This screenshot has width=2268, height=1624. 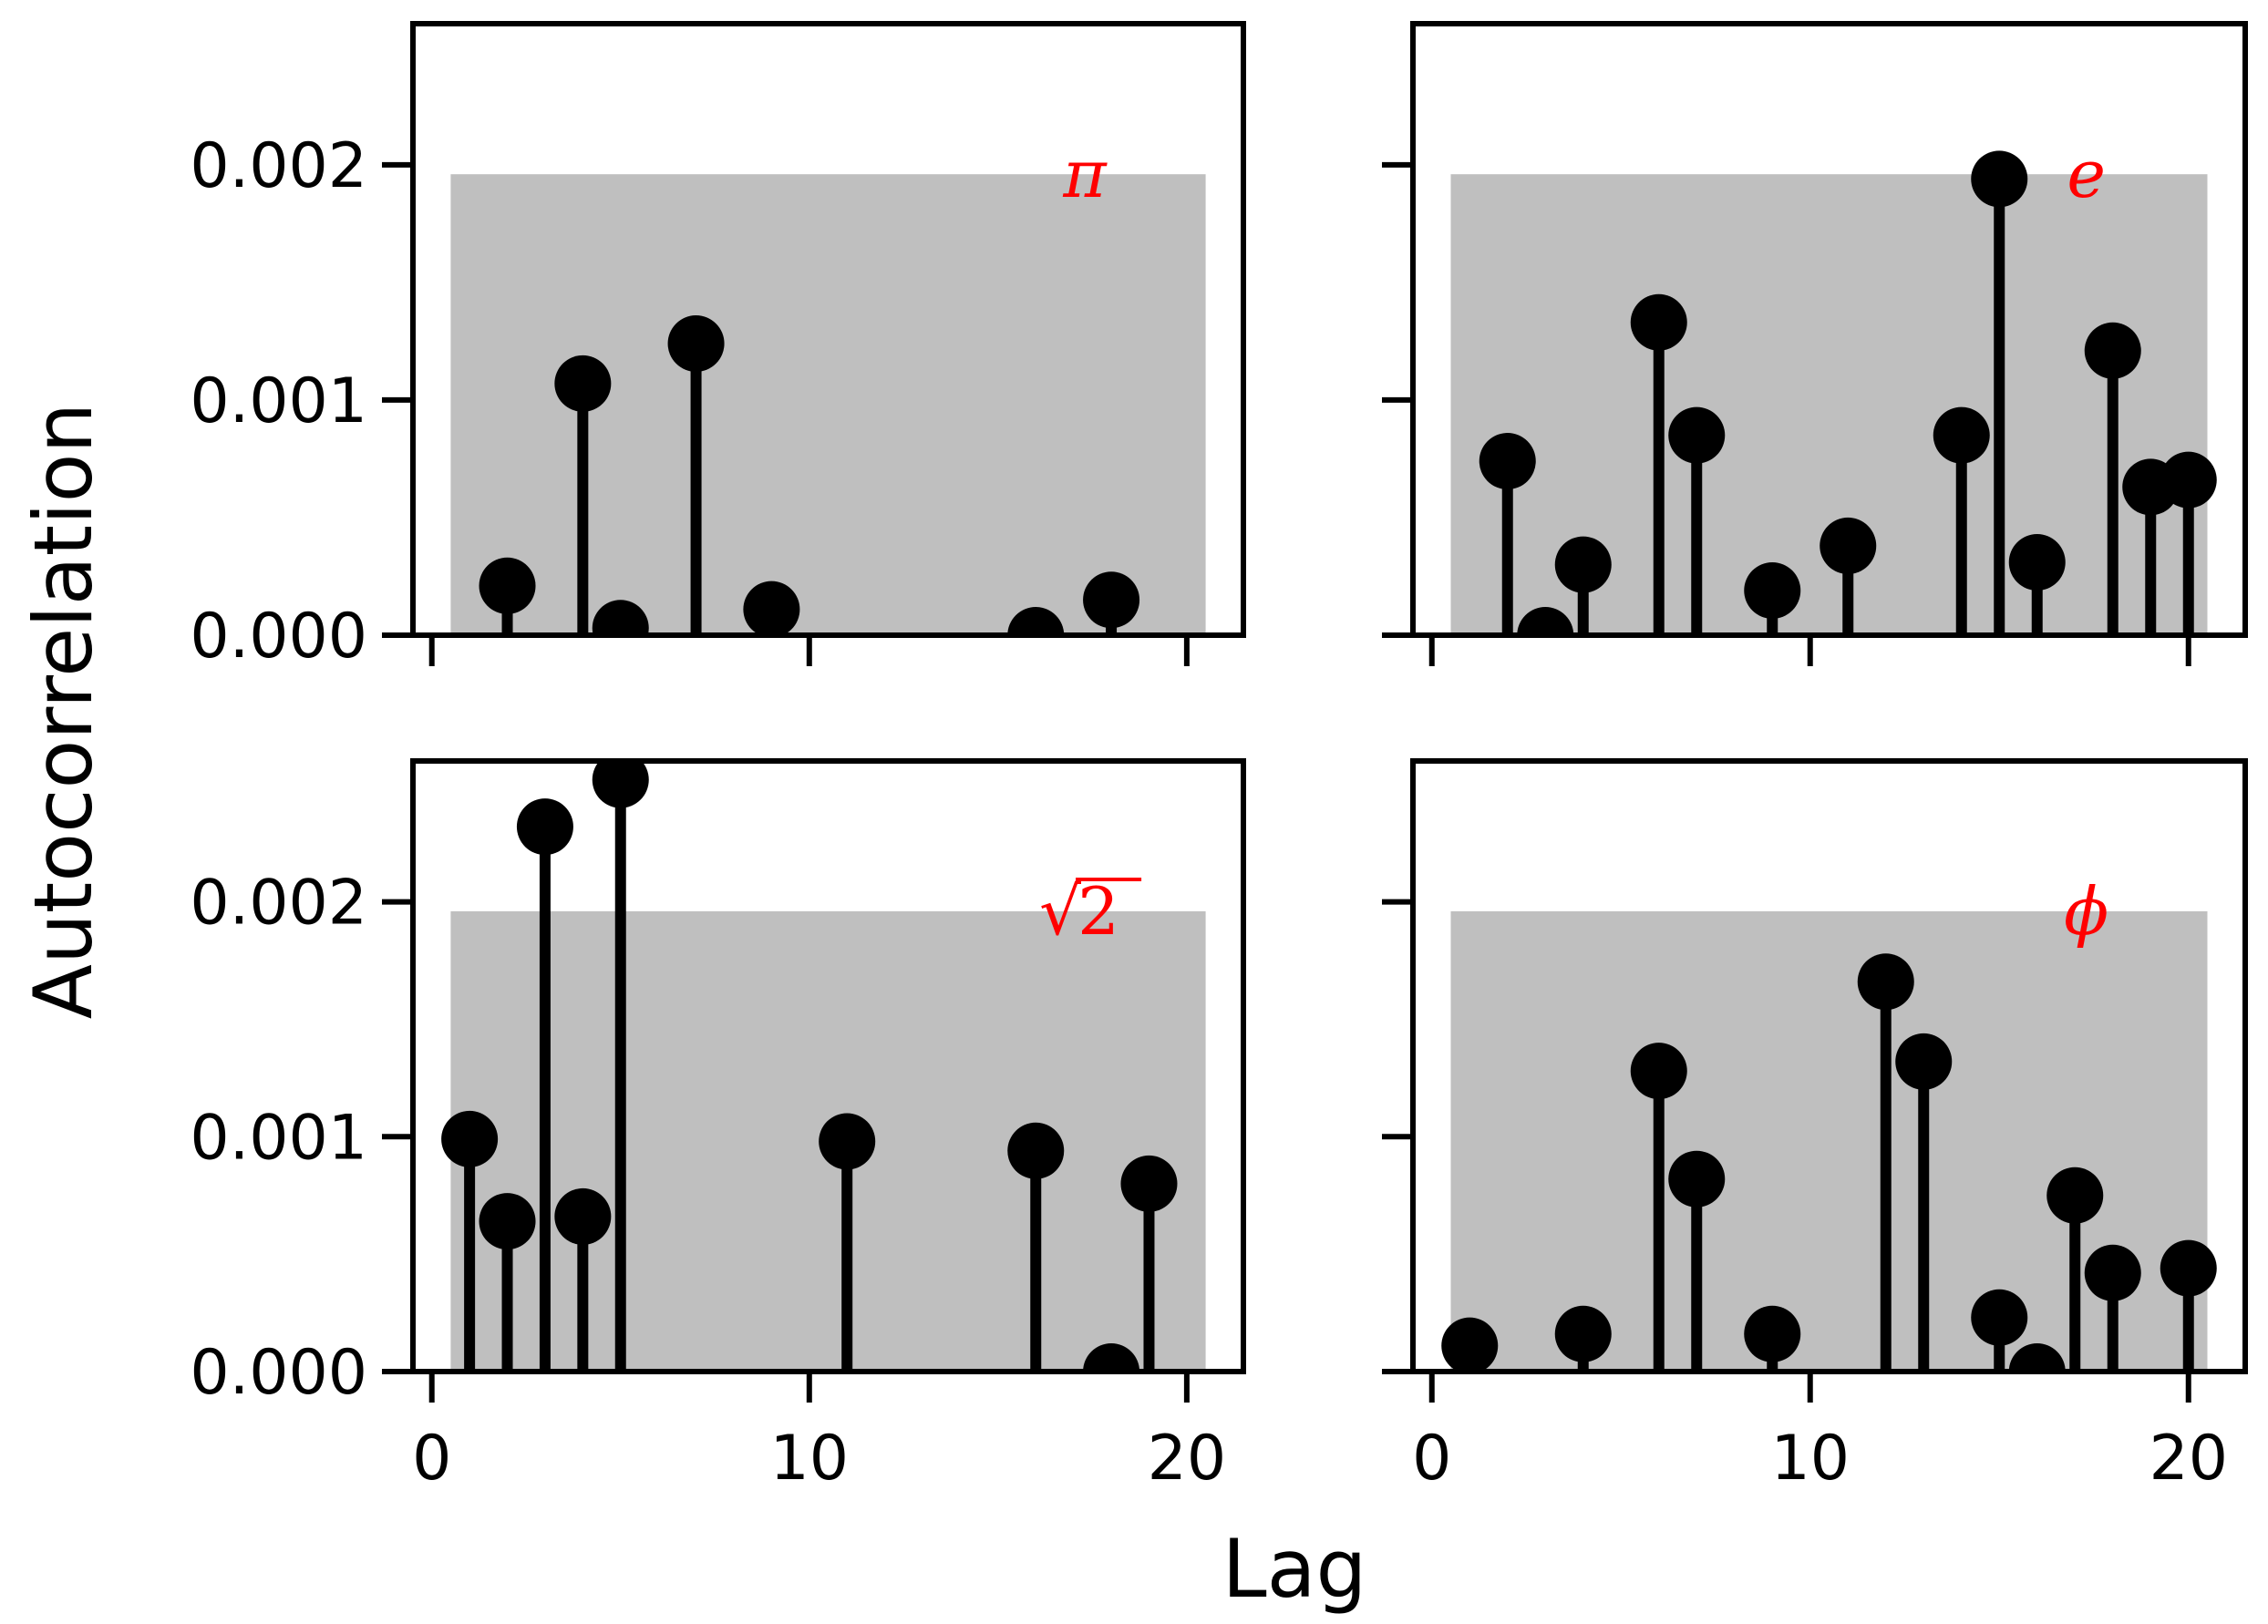 What do you see at coordinates (1295, 1569) in the screenshot?
I see `x-axis-title: Lag` at bounding box center [1295, 1569].